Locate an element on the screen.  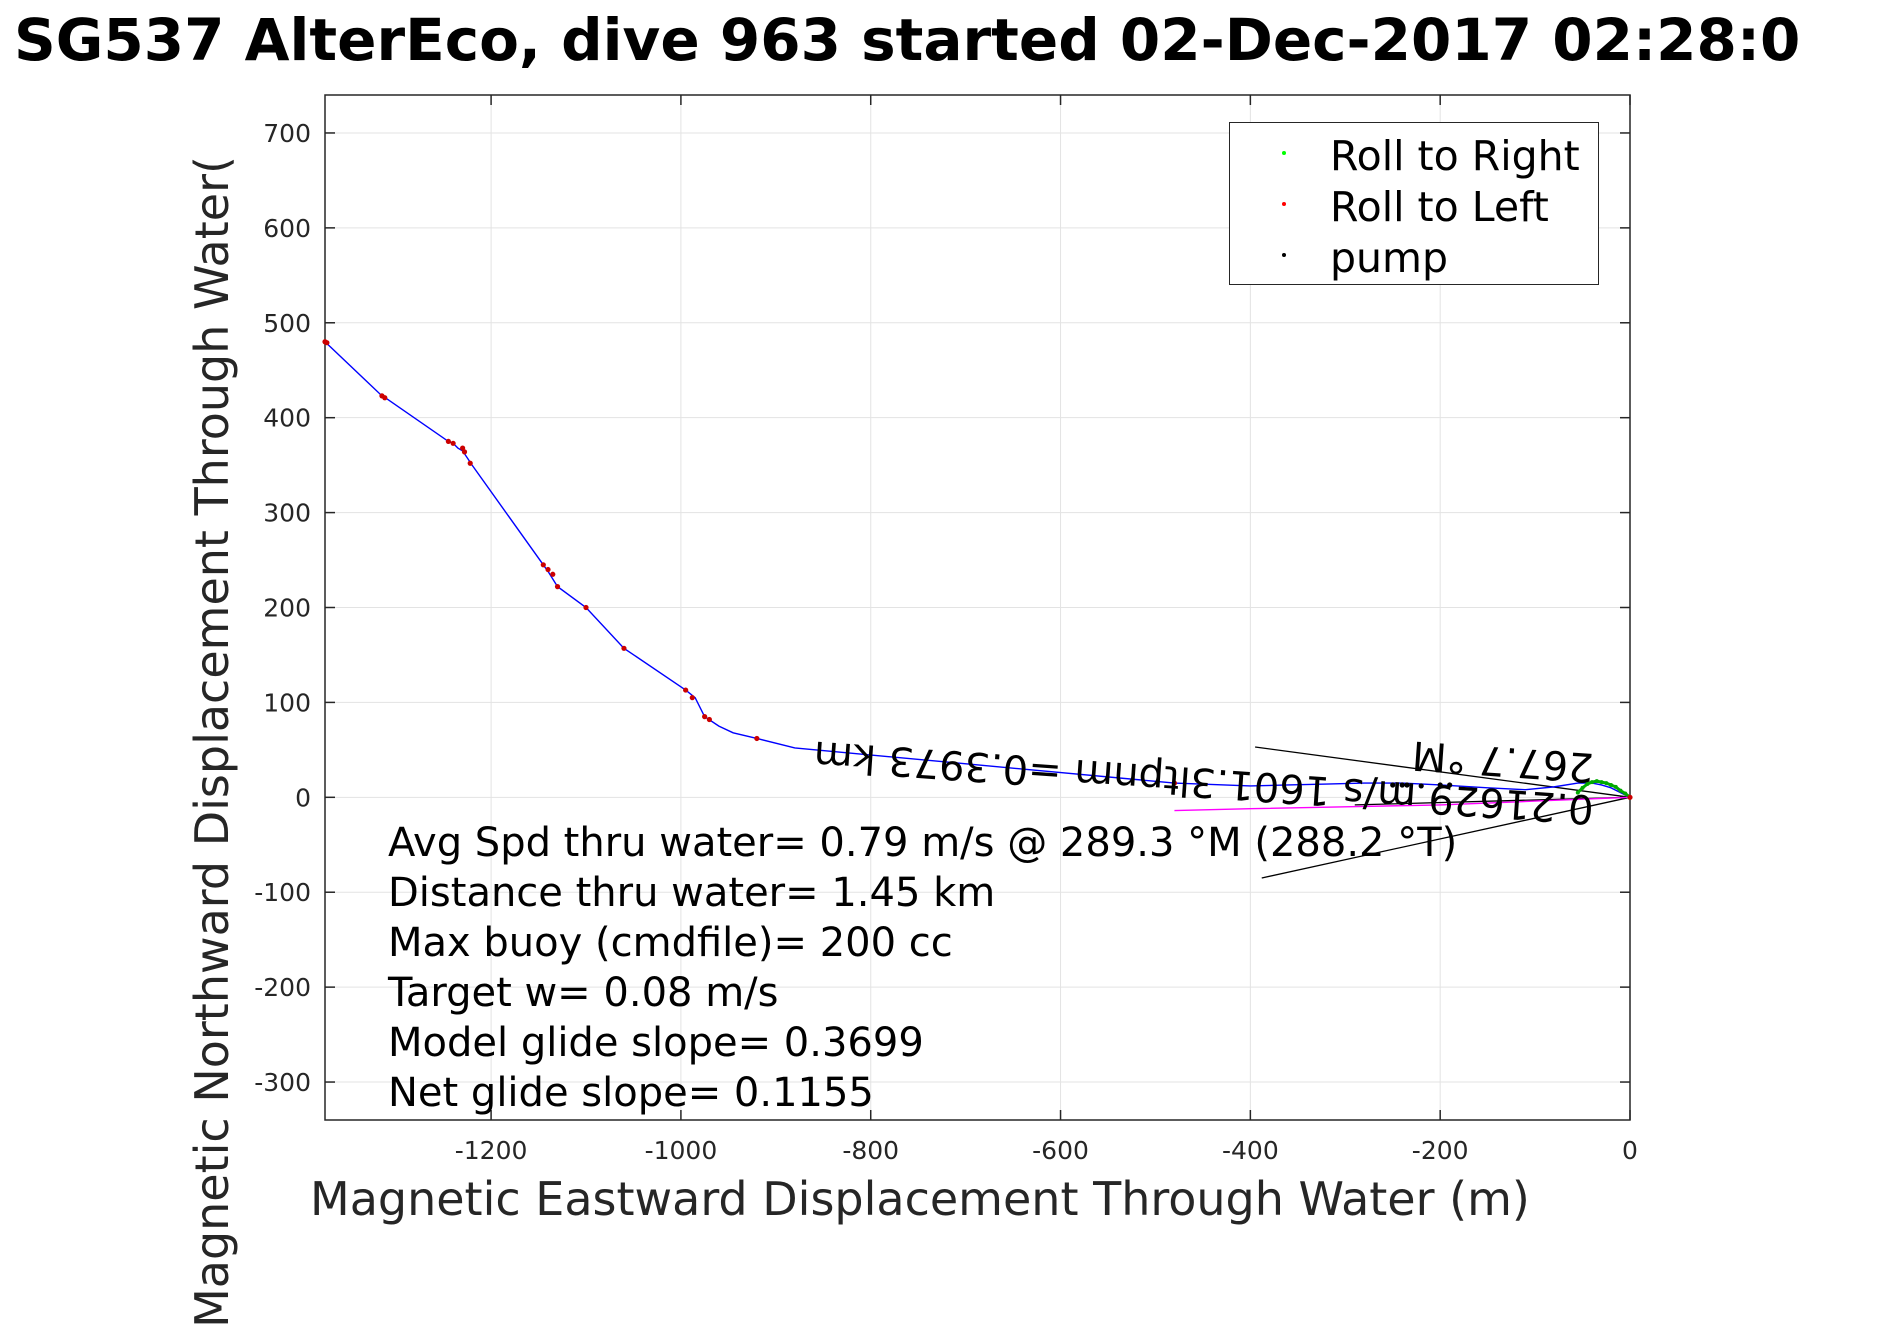
legend-item-pump: pump is located at coordinates (1414, 256).